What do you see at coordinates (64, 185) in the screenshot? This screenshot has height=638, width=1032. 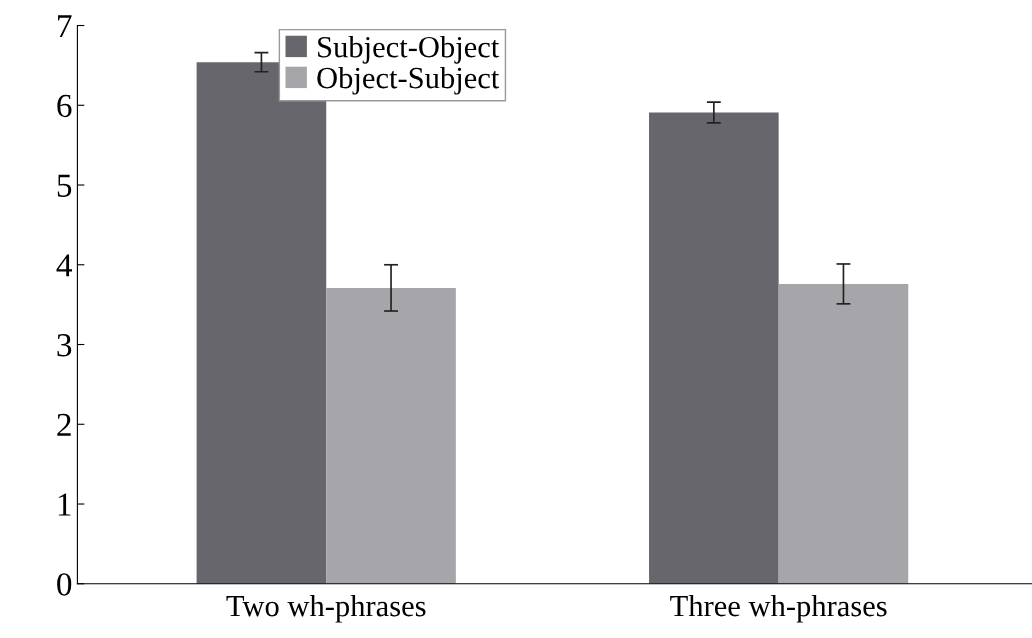 I see `y-tick-label: 5` at bounding box center [64, 185].